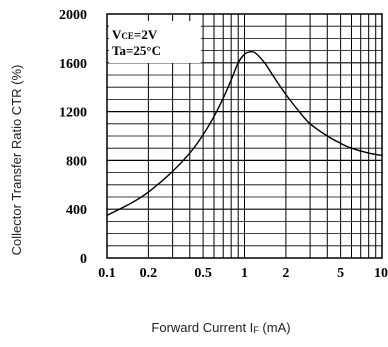 This screenshot has height=347, width=388. I want to click on annotation-box, so click(155, 42).